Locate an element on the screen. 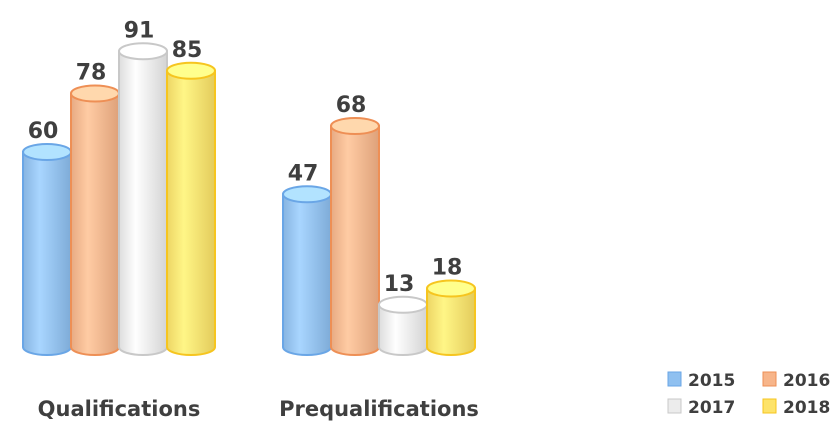 The height and width of the screenshot is (423, 840). bar-qualifications-2017 is located at coordinates (143, 199).